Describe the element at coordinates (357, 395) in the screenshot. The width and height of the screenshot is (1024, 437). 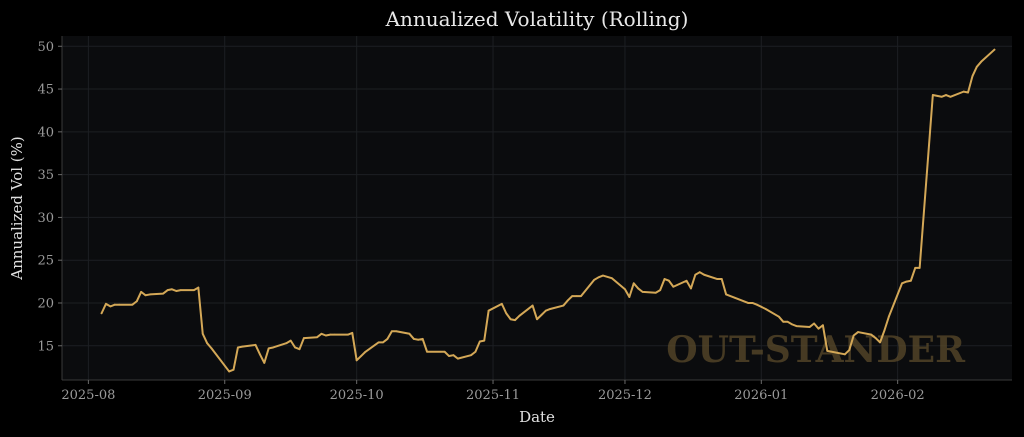
I see `x-tick-label: 2025-10` at that location.